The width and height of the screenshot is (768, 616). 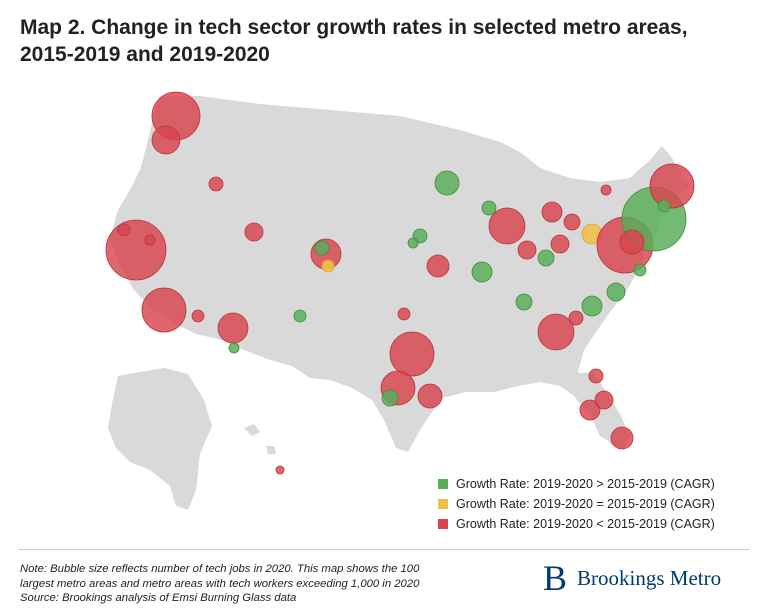 I want to click on bubble-orlando, so click(x=604, y=400).